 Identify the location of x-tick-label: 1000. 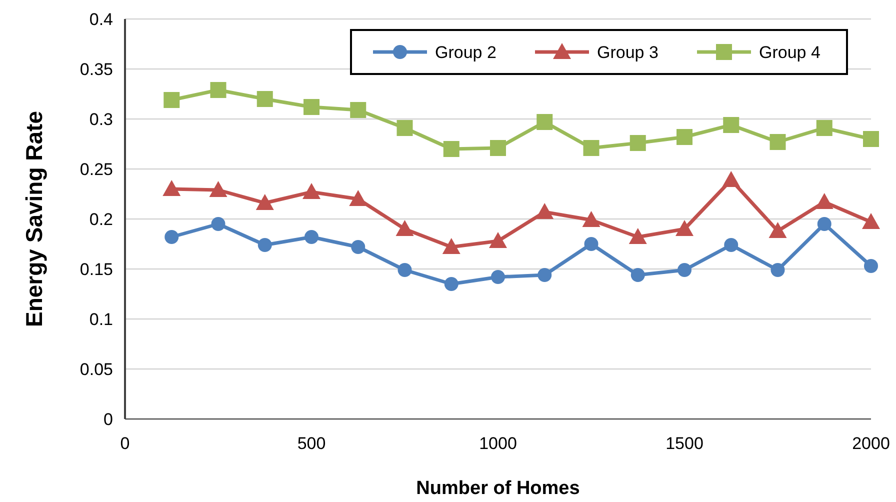
(498, 443).